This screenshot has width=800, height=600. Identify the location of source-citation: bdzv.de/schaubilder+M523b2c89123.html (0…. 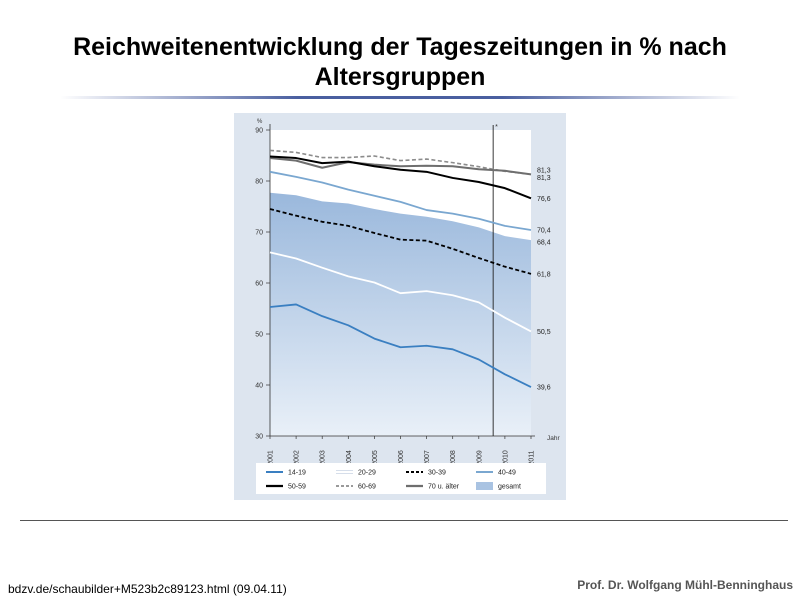
(147, 589).